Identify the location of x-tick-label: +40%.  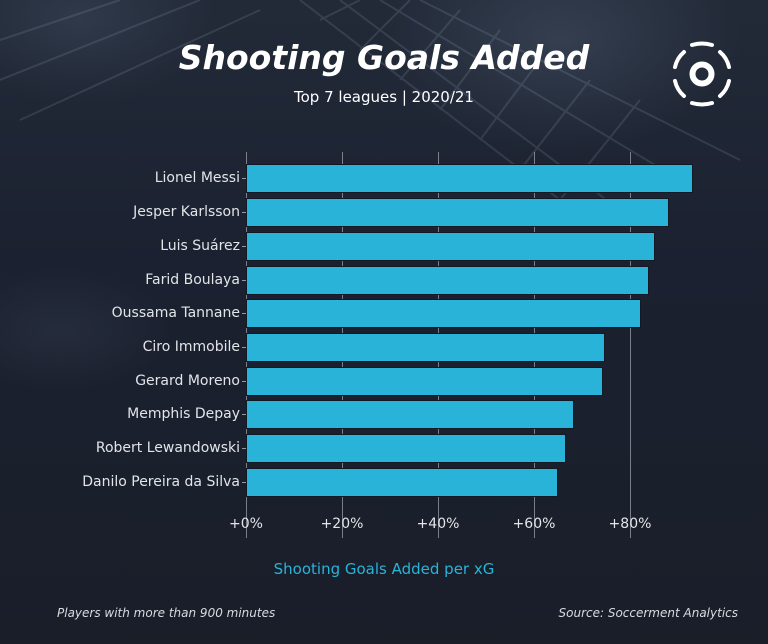
(438, 524).